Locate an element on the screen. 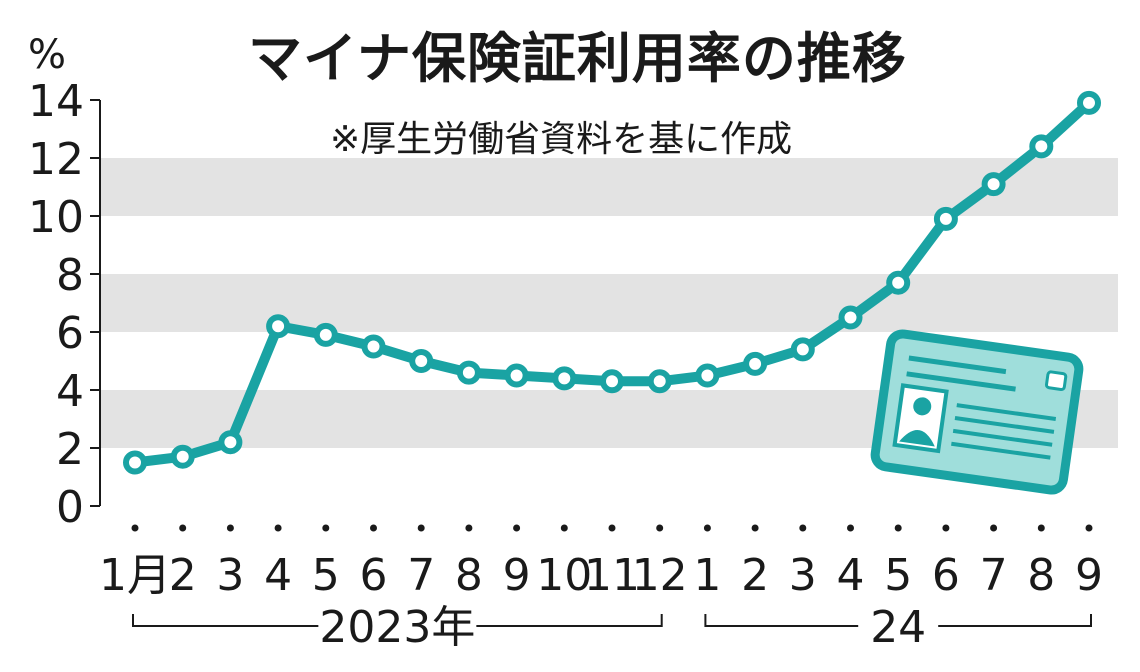 This screenshot has width=1140, height=672. x-tick-label: 10 is located at coordinates (564, 575).